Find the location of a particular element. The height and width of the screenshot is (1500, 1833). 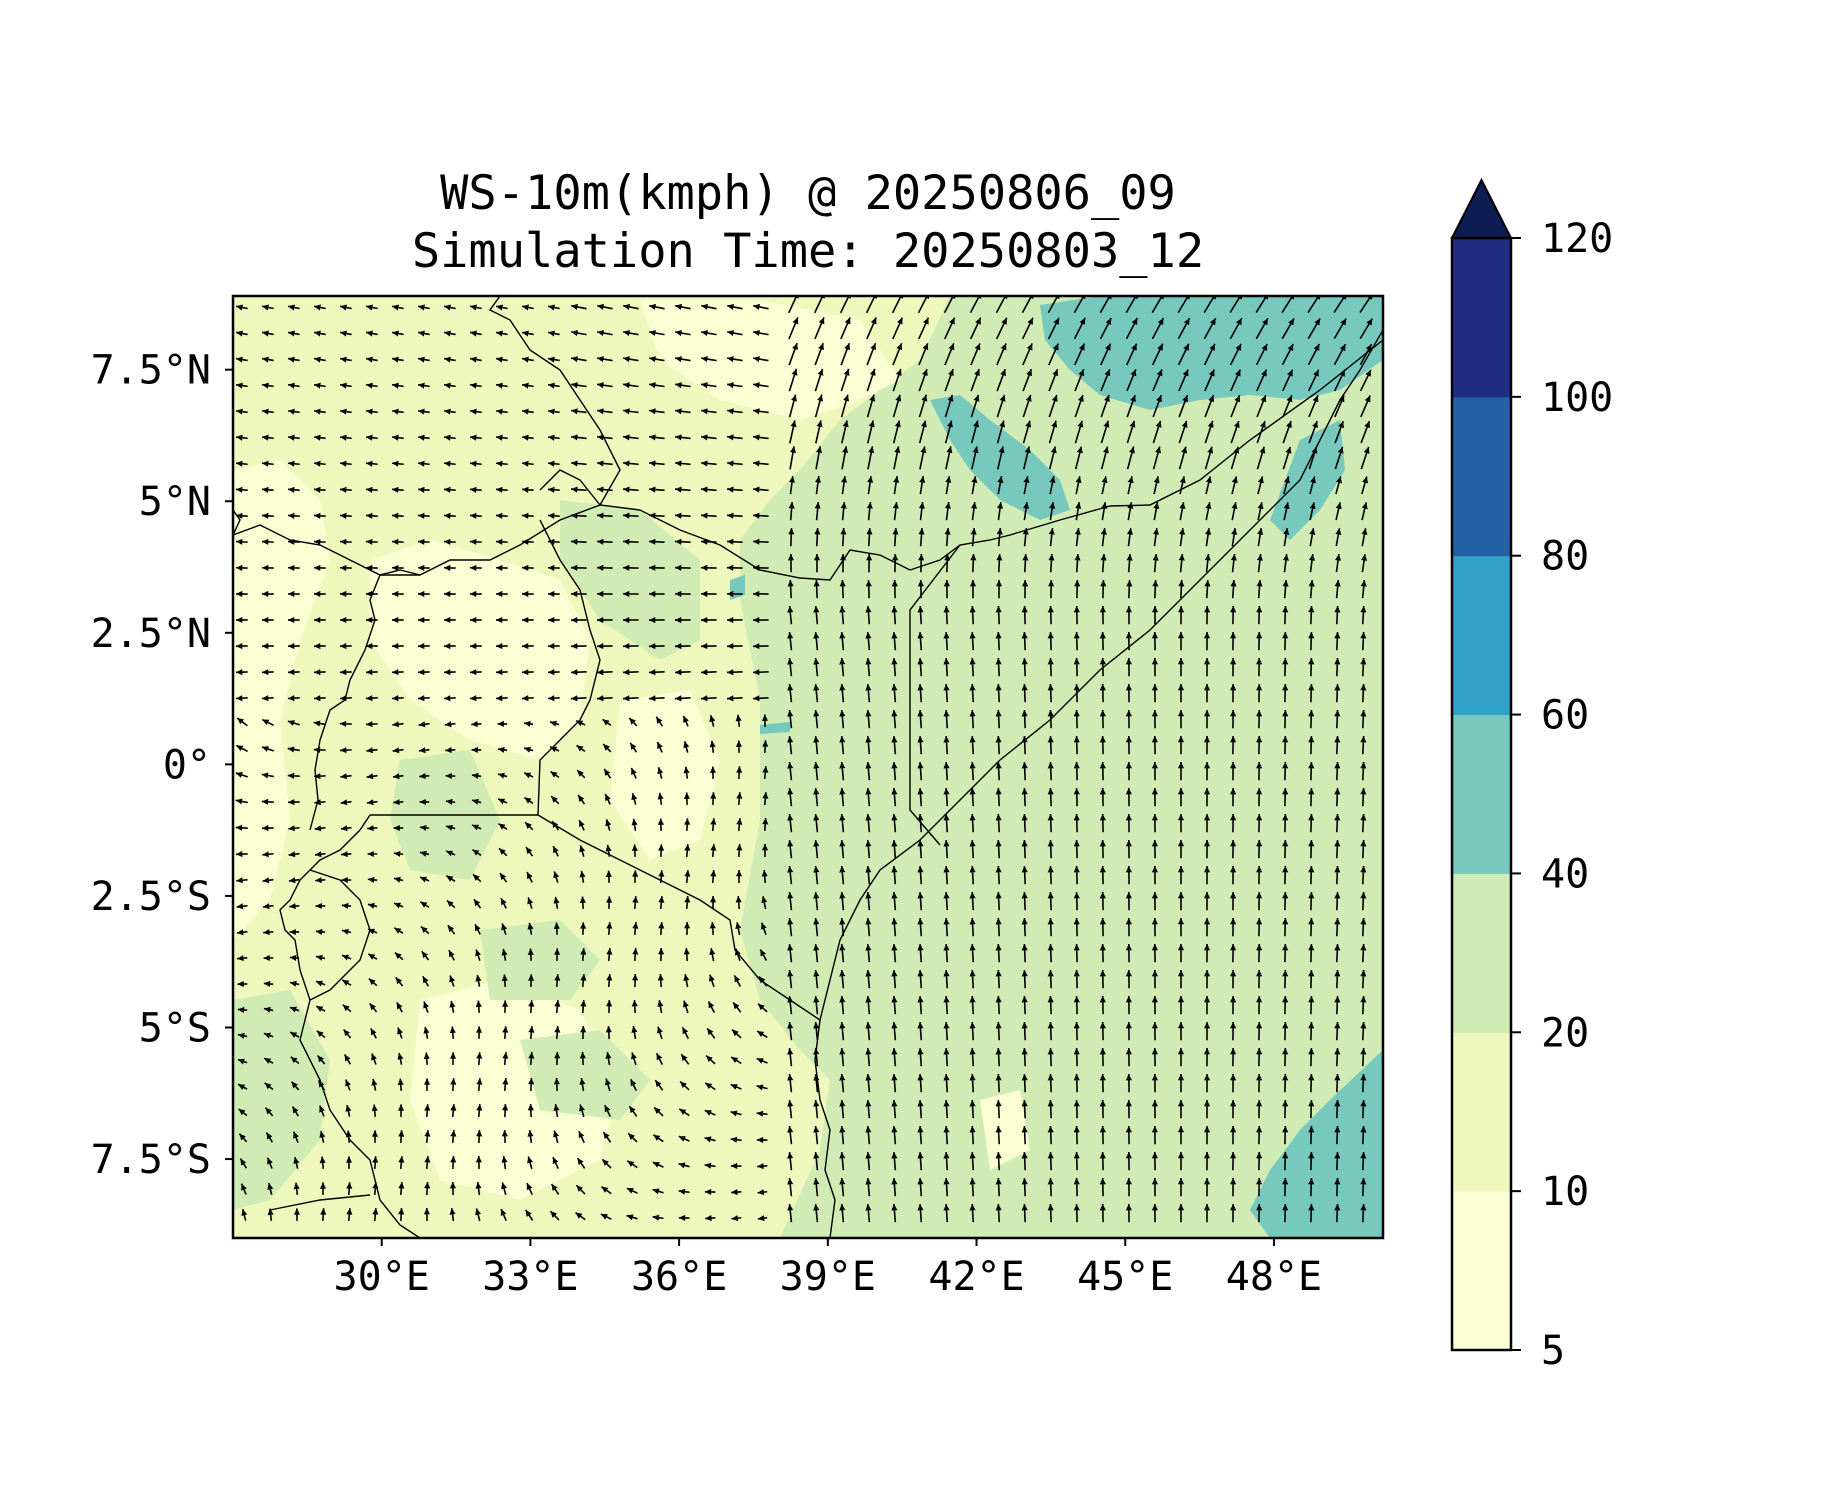

calm-region-patch is located at coordinates (480, 650).